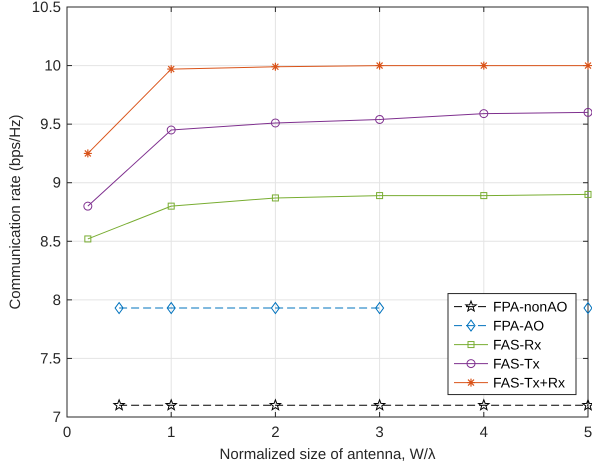 The width and height of the screenshot is (592, 473). Describe the element at coordinates (67, 432) in the screenshot. I see `x-tick-label: 0` at that location.